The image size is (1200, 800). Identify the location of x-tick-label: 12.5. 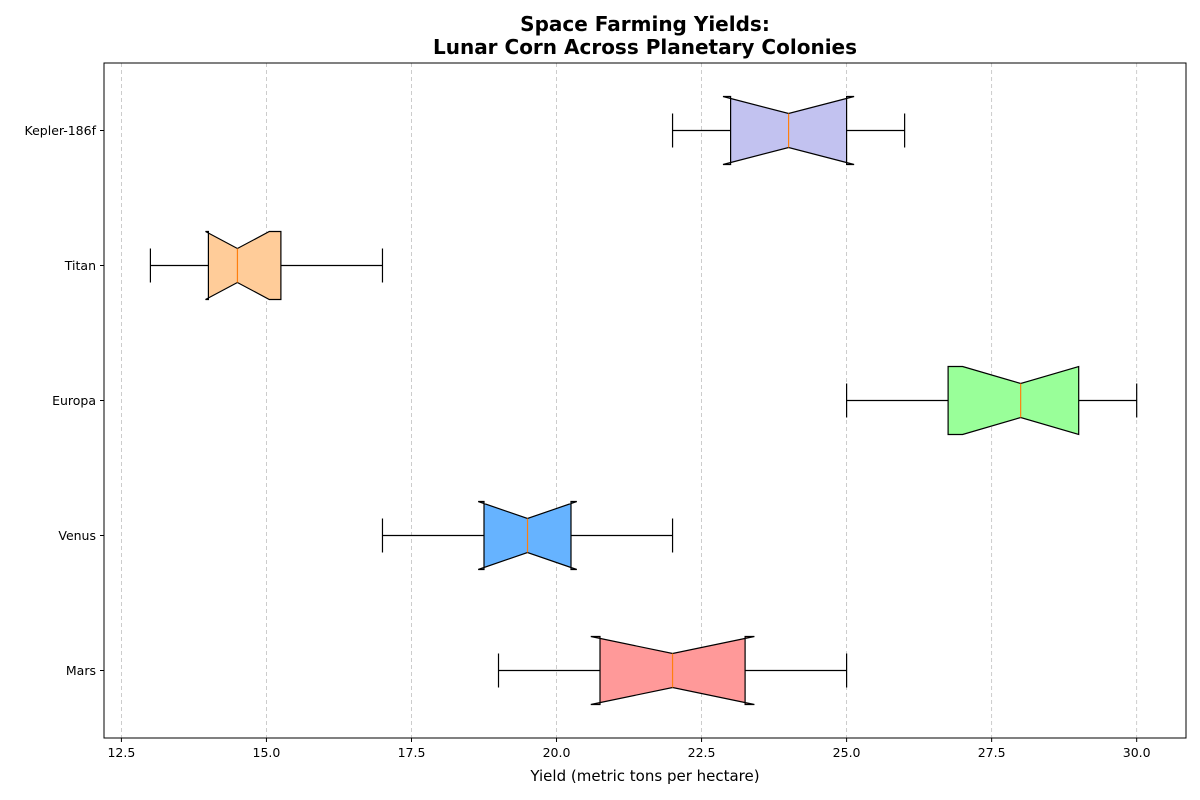
(121, 752).